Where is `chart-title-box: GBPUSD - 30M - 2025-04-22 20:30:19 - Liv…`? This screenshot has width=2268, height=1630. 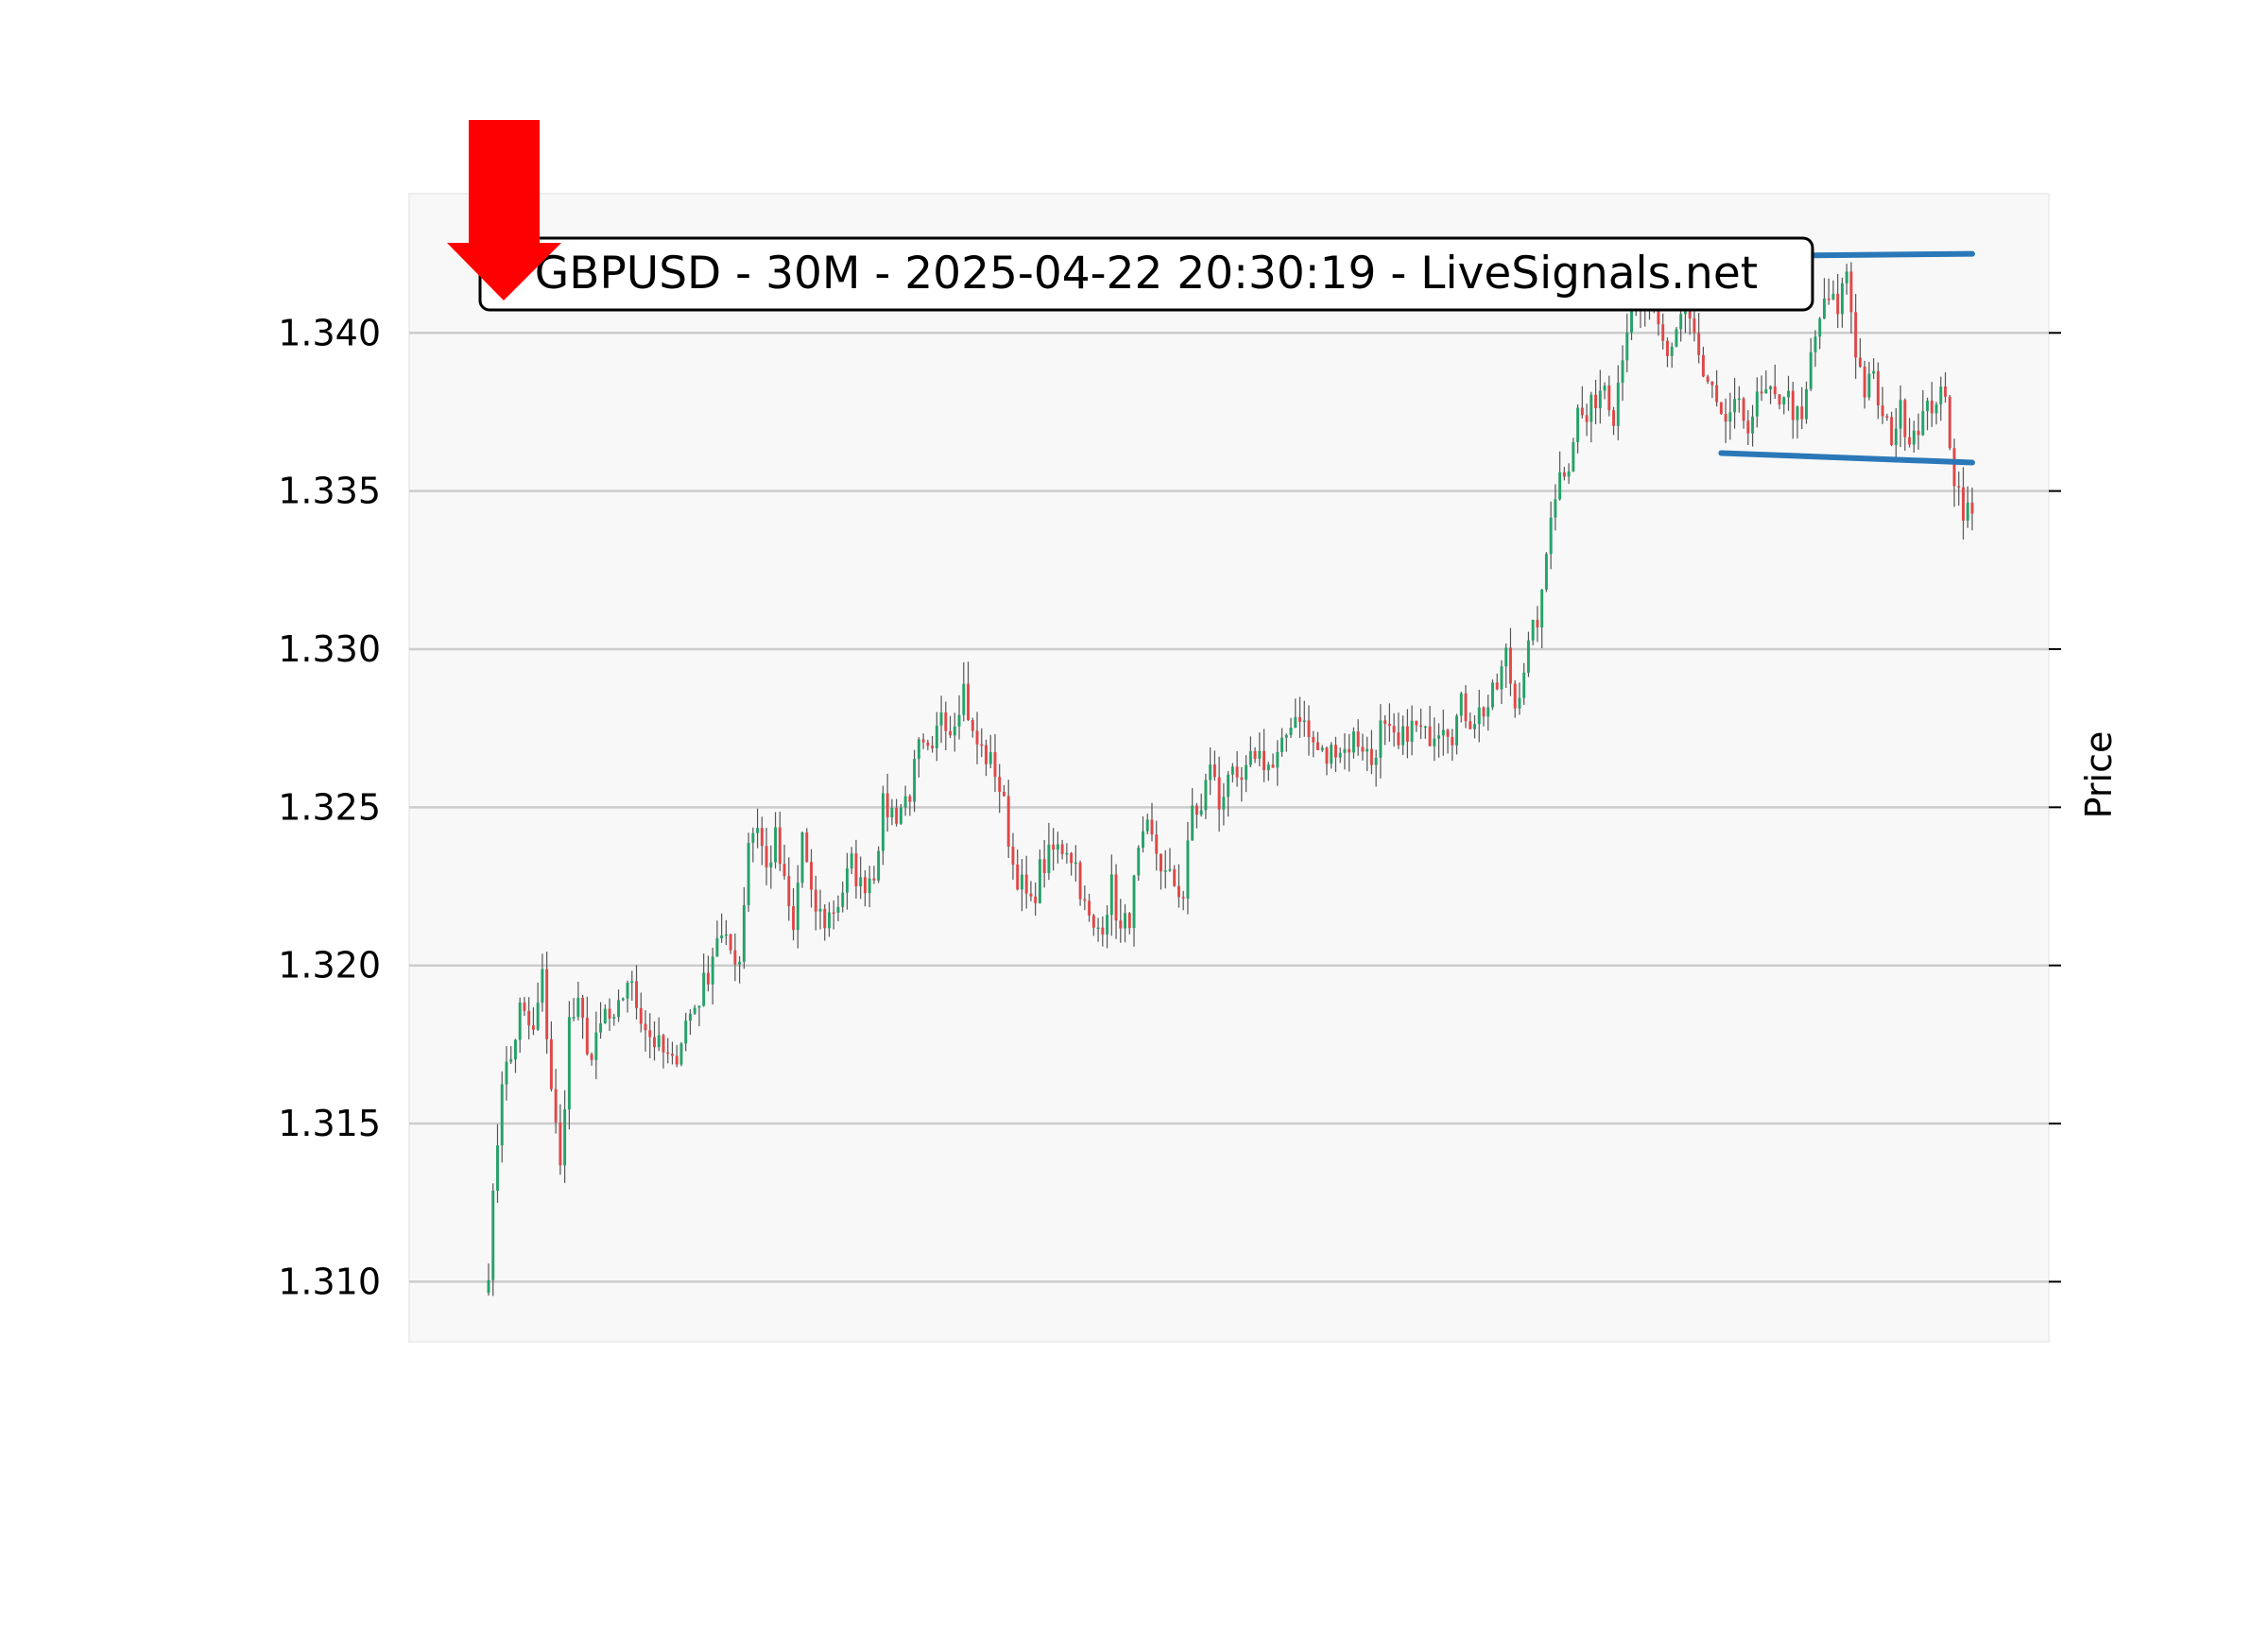
chart-title-box: GBPUSD - 30M - 2025-04-22 20:30:19 - Liv… is located at coordinates (1146, 274).